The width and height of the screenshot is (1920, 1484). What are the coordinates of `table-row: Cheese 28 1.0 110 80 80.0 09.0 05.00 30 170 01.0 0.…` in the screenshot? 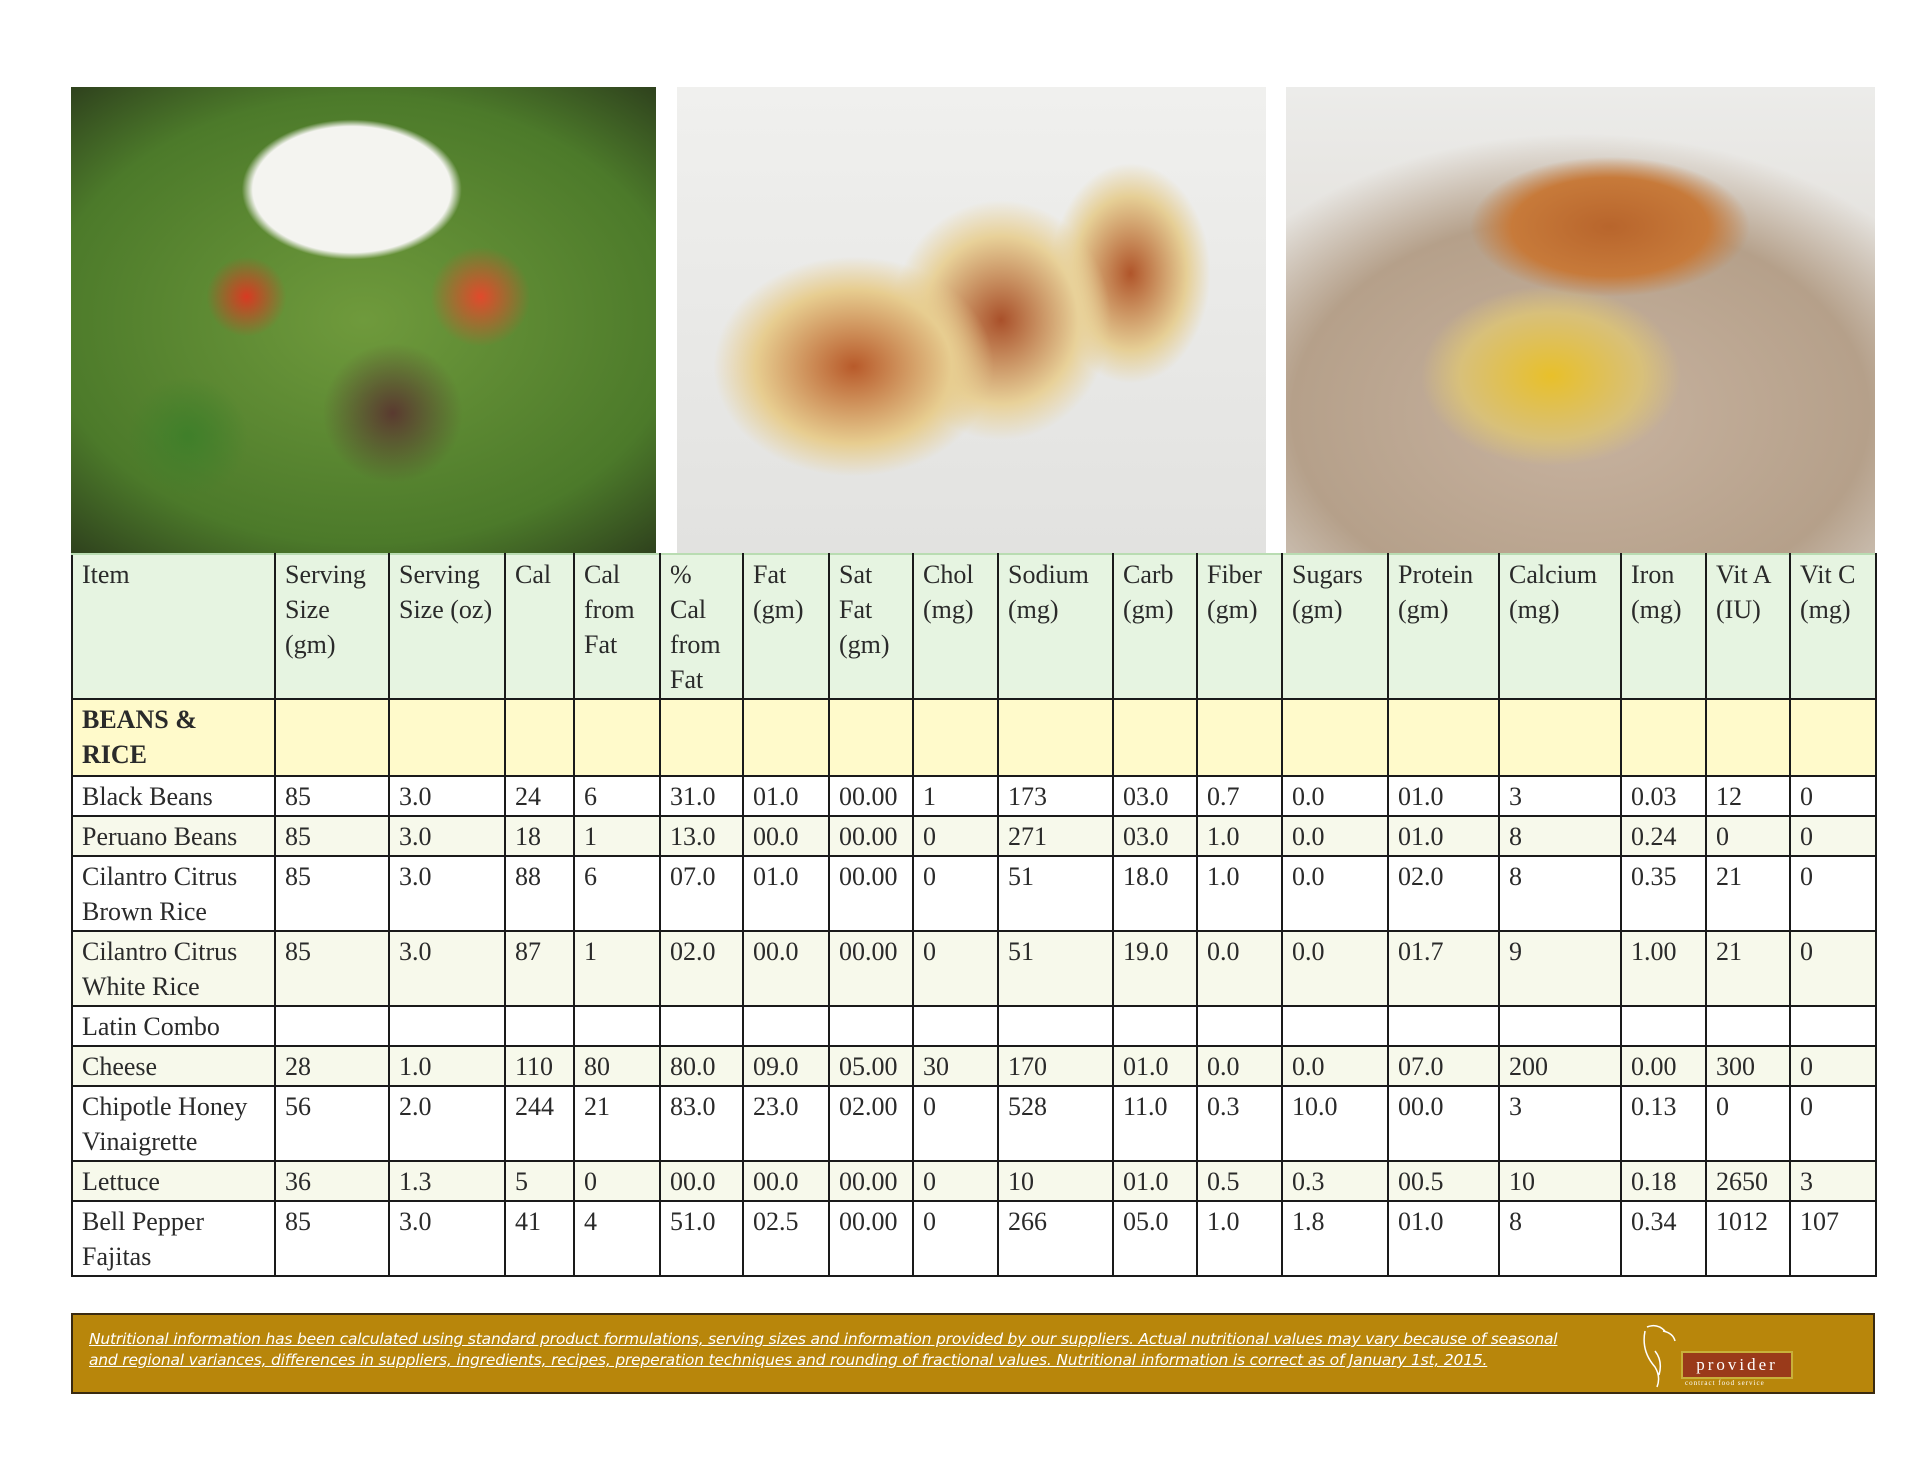 It's located at (974, 1066).